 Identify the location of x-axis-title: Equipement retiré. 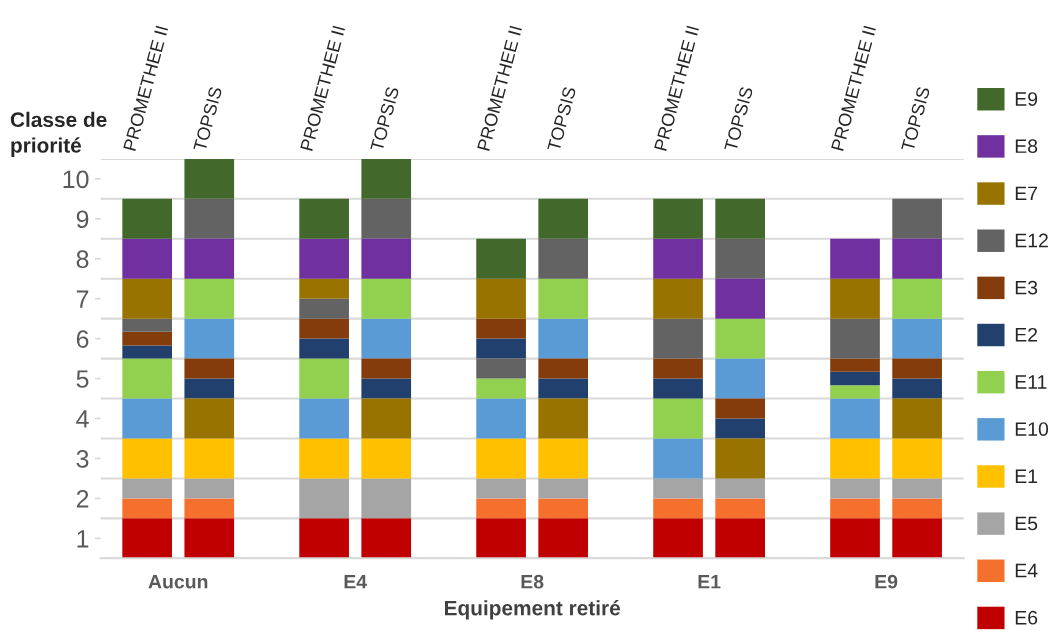
(532, 609).